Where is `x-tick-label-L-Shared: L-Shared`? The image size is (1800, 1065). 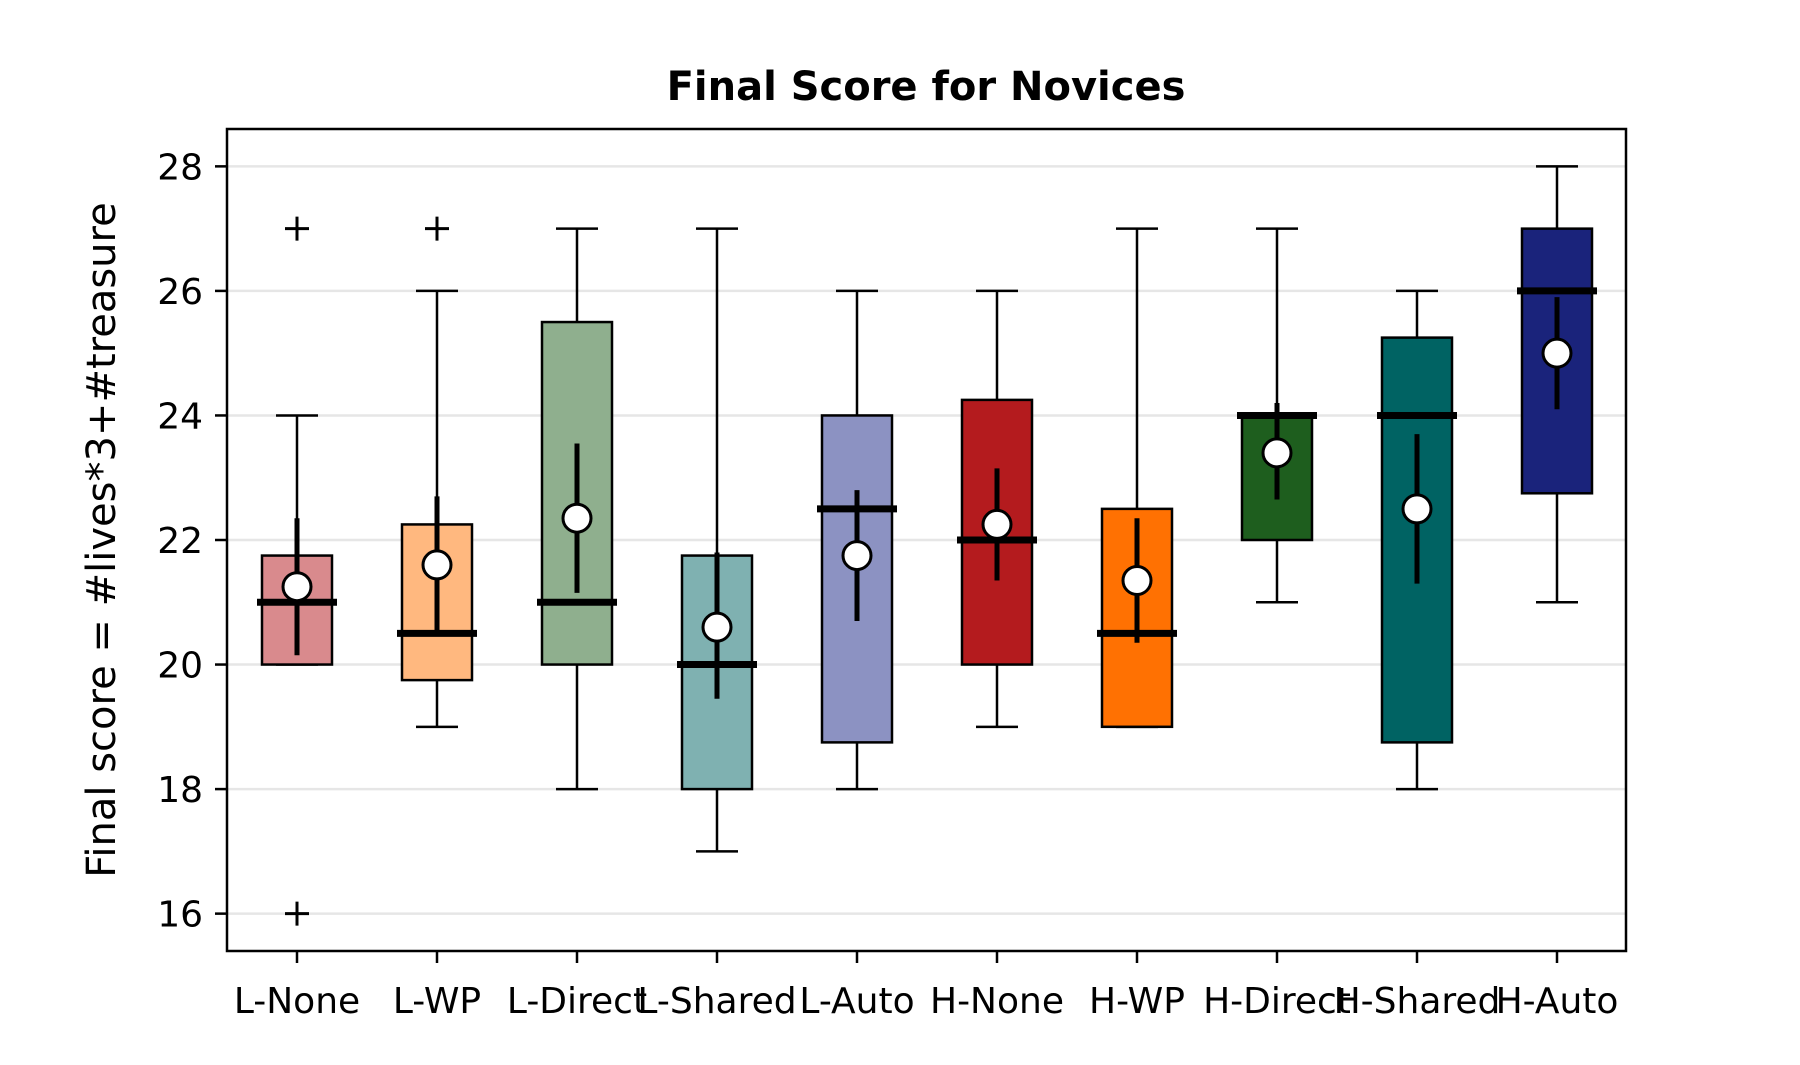 x-tick-label-L-Shared: L-Shared is located at coordinates (716, 1001).